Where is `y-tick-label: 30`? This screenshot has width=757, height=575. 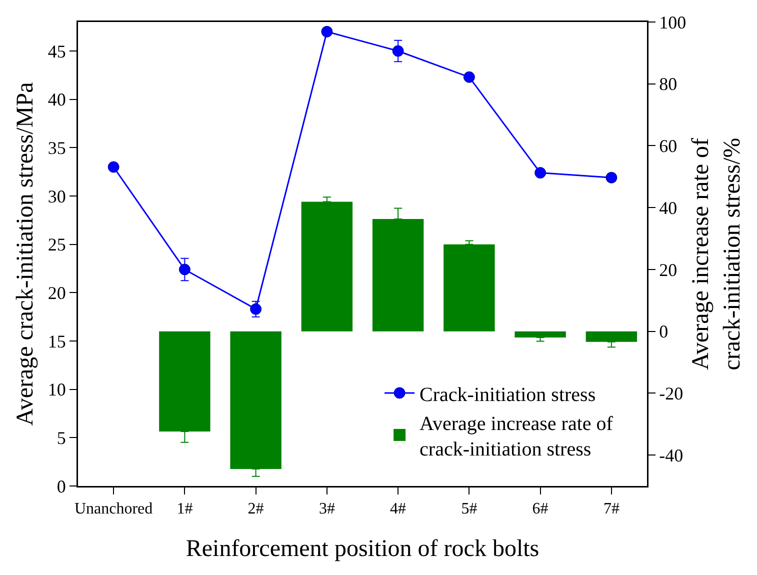 y-tick-label: 30 is located at coordinates (57, 196).